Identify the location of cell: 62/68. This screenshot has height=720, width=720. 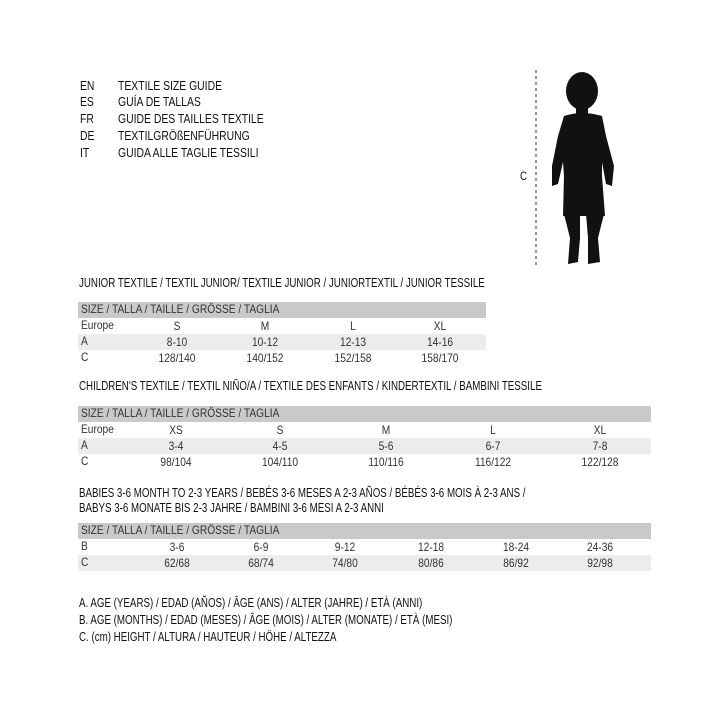
(177, 563).